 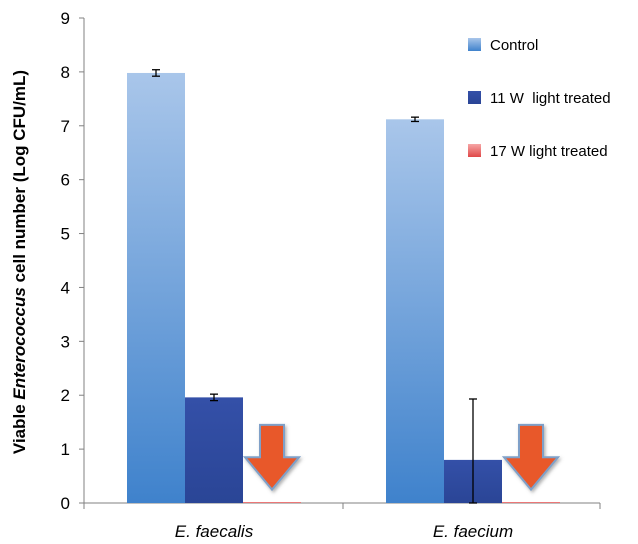 I want to click on y-tick-label: 0, so click(x=65, y=503).